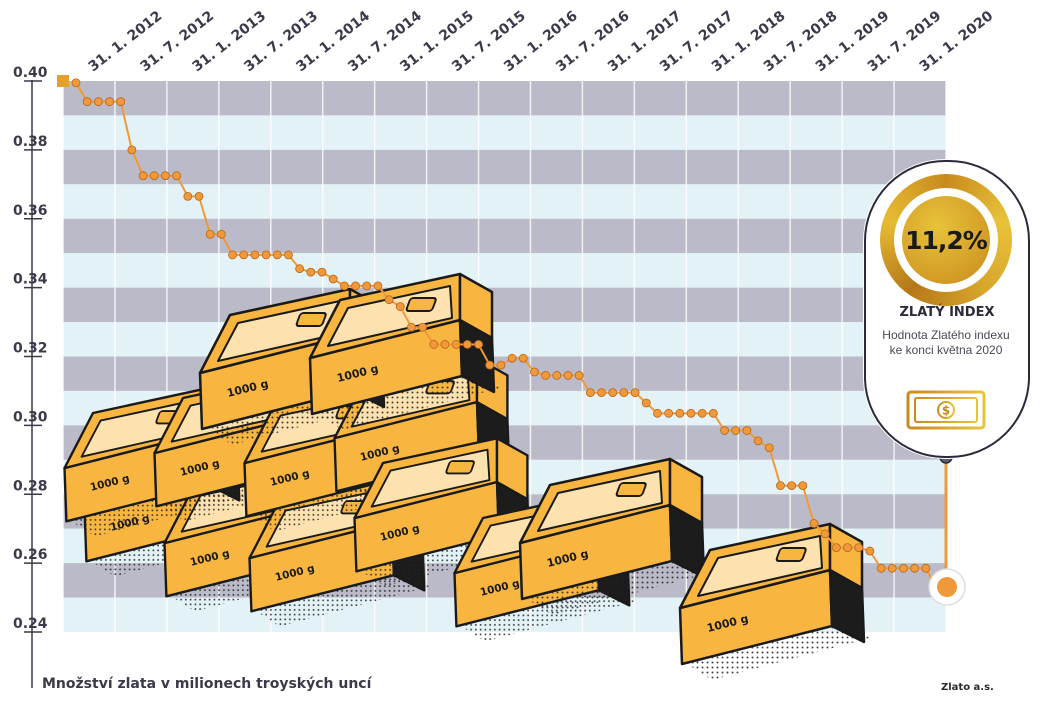 The image size is (1045, 704). What do you see at coordinates (947, 587) in the screenshot?
I see `end-point-marker` at bounding box center [947, 587].